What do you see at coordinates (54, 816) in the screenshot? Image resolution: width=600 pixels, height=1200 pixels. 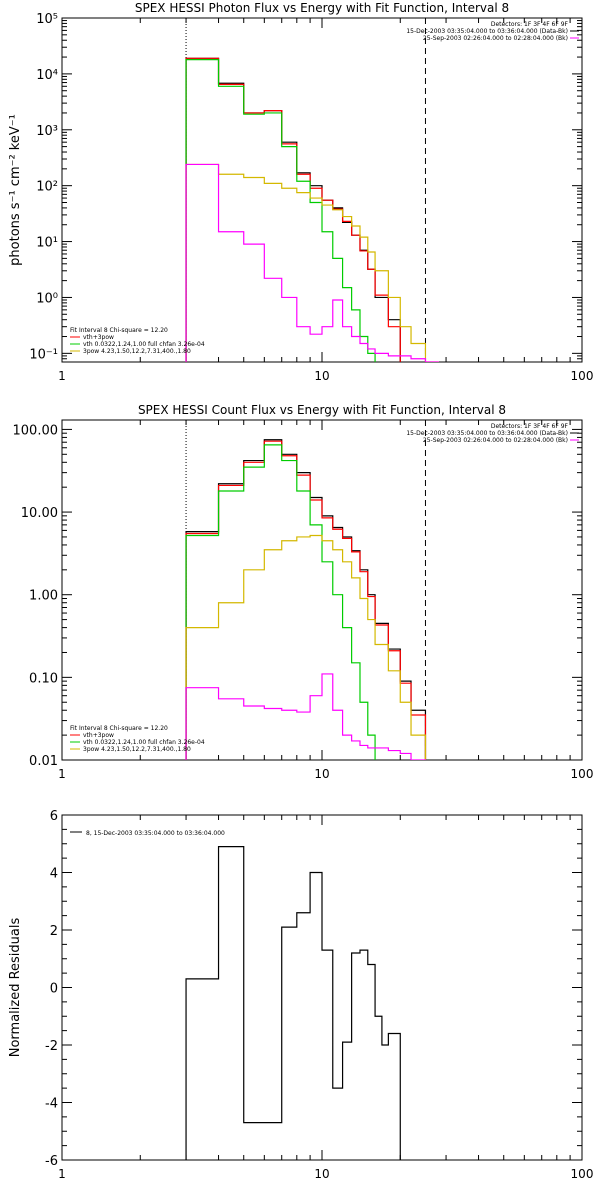 I see `y-tick-label: 6` at bounding box center [54, 816].